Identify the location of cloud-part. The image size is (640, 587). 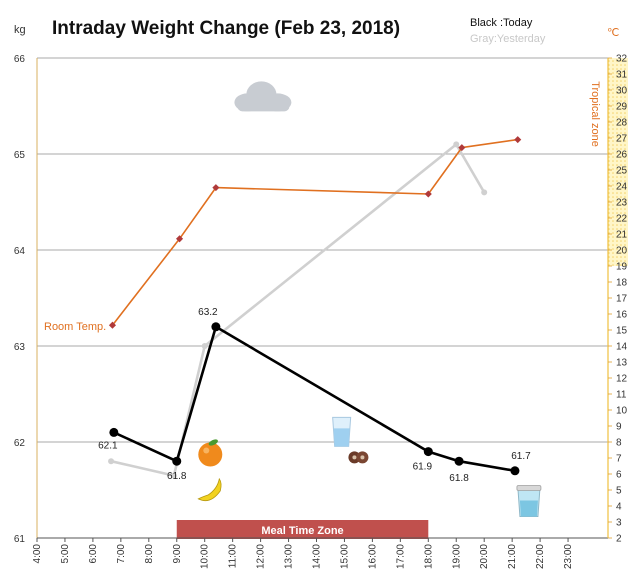
(263, 106).